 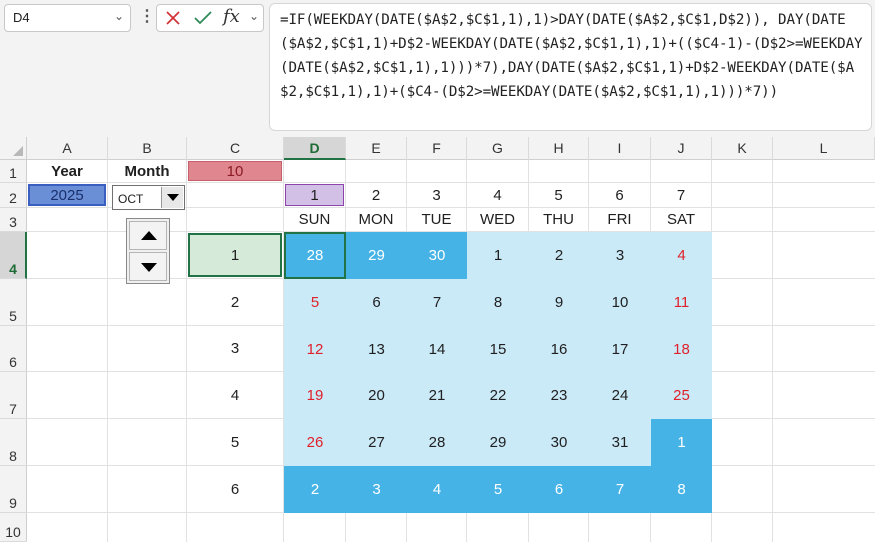 What do you see at coordinates (13, 195) in the screenshot?
I see `row-header-2: 2` at bounding box center [13, 195].